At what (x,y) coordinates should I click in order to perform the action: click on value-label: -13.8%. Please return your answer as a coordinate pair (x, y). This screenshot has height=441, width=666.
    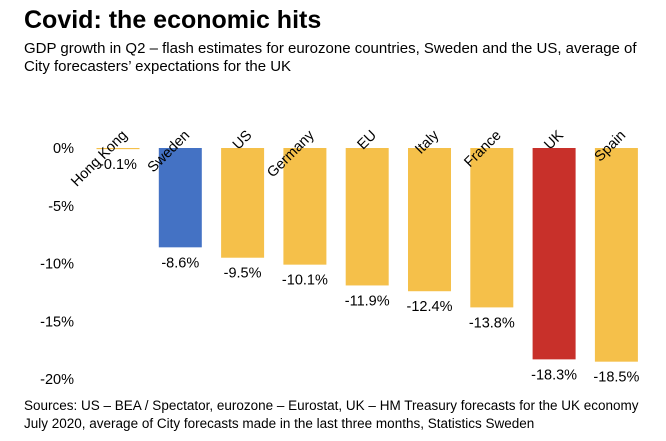
    Looking at the image, I should click on (492, 323).